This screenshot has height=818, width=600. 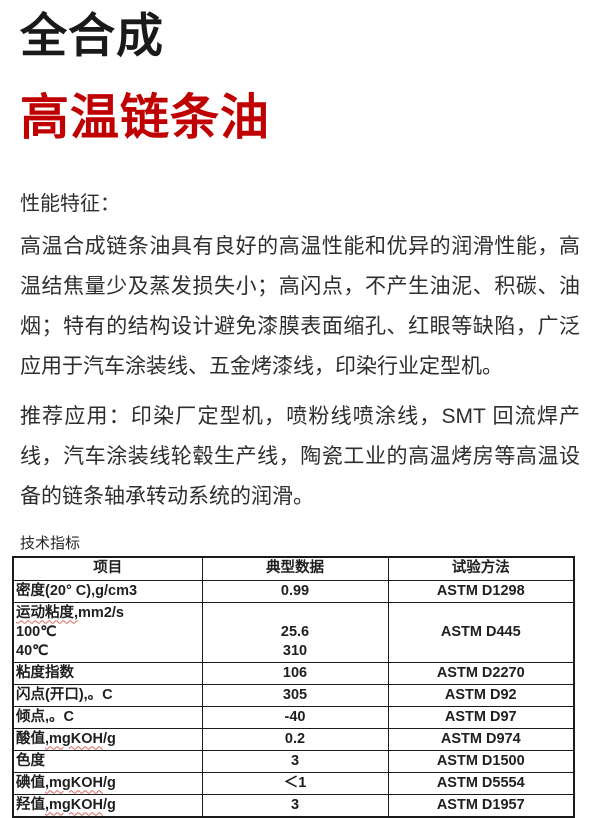 I want to click on cell-line: -40, so click(x=295, y=716).